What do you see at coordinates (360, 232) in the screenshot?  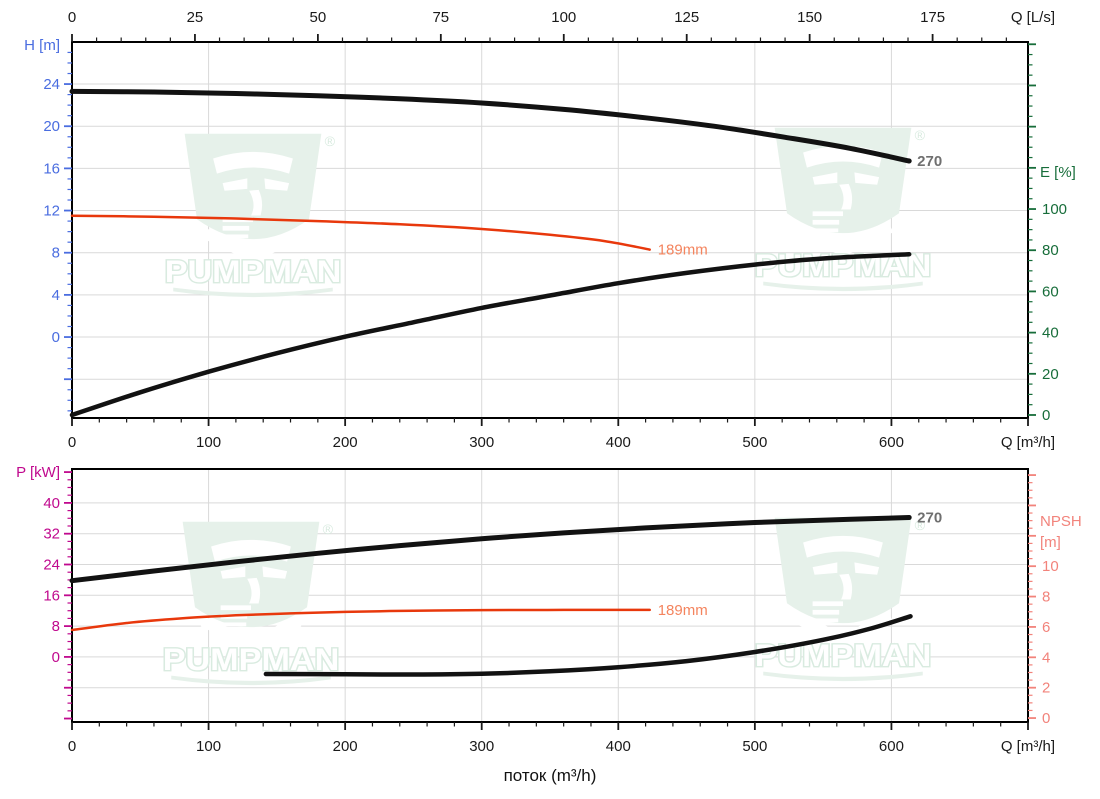 I see `head-curve-189mm` at bounding box center [360, 232].